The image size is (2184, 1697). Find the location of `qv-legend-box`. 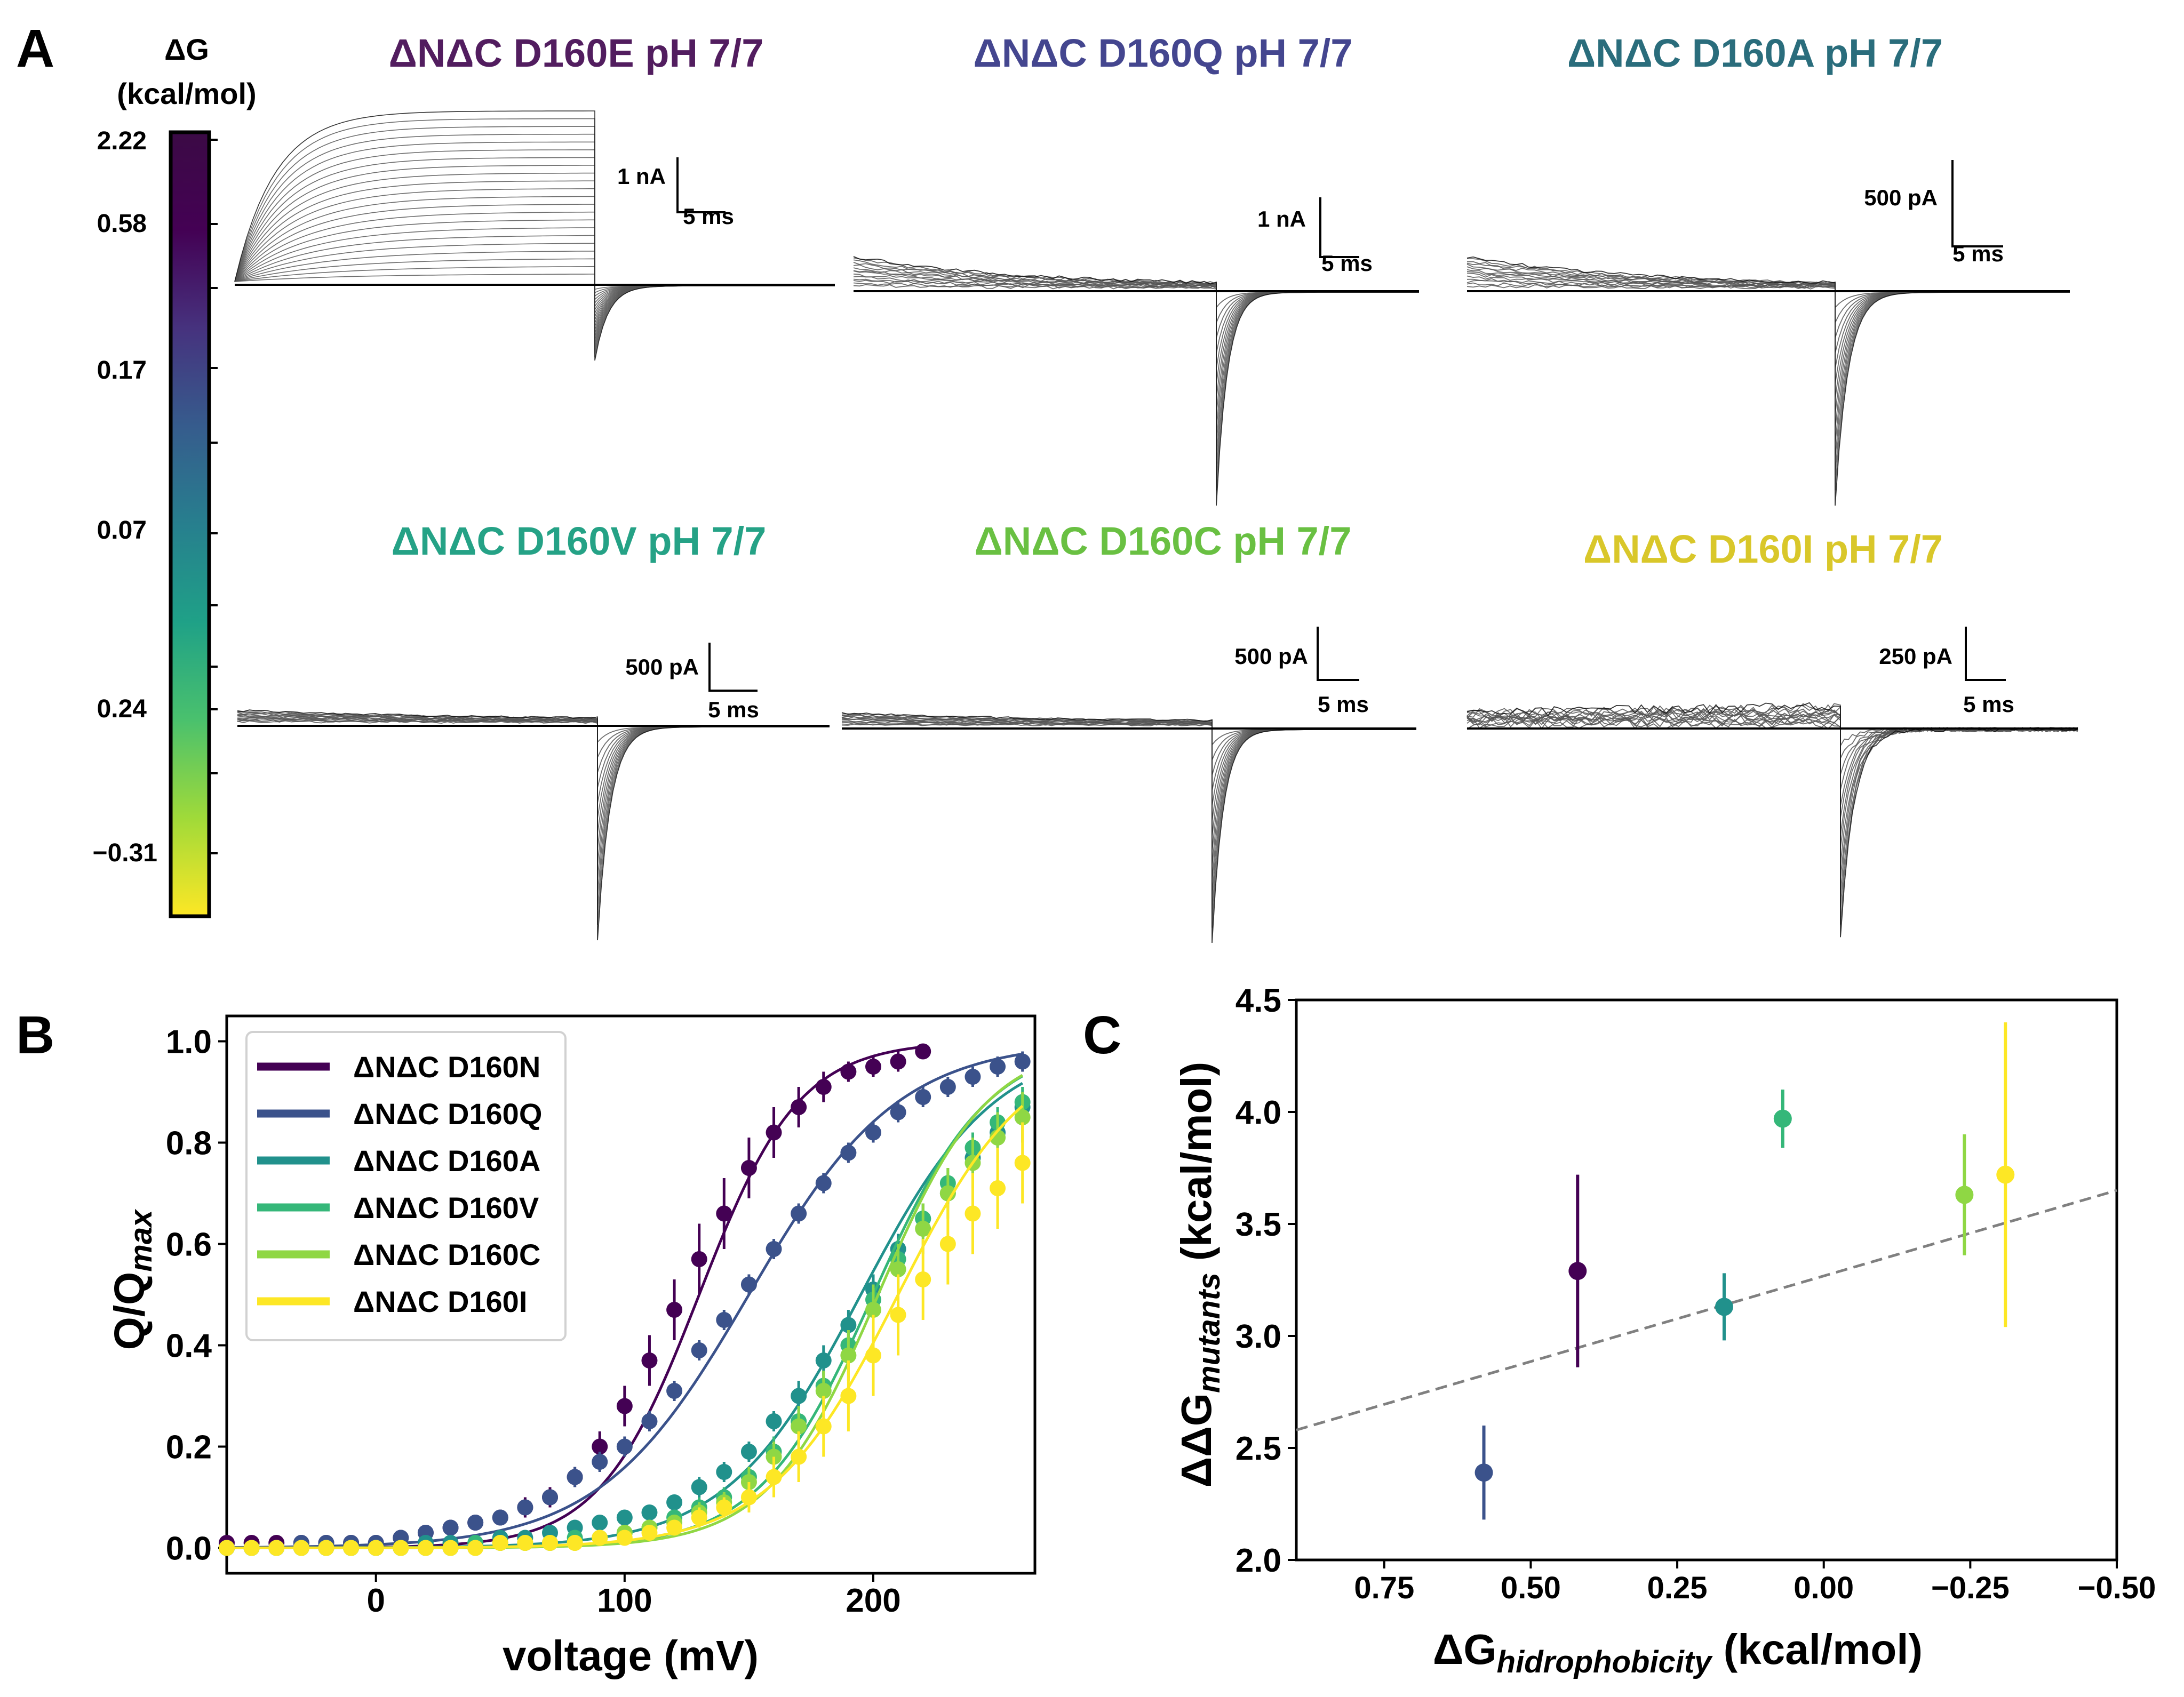

qv-legend-box is located at coordinates (406, 1186).